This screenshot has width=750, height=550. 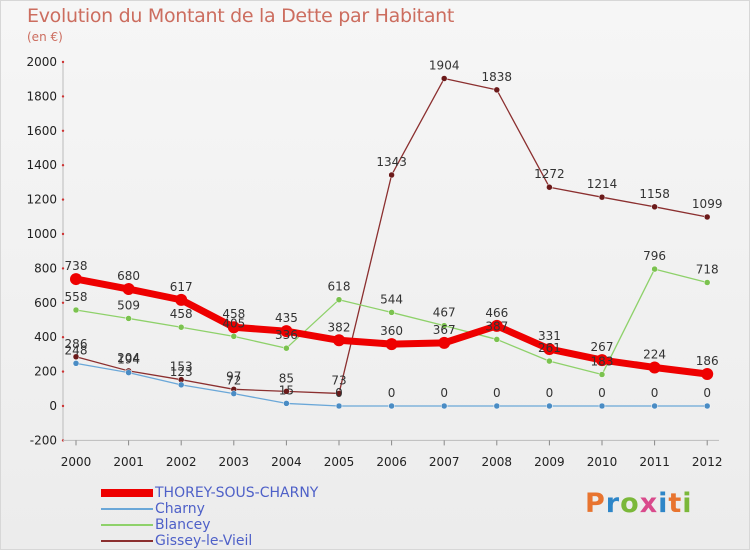 What do you see at coordinates (675, 503) in the screenshot?
I see `logo-letter: t` at bounding box center [675, 503].